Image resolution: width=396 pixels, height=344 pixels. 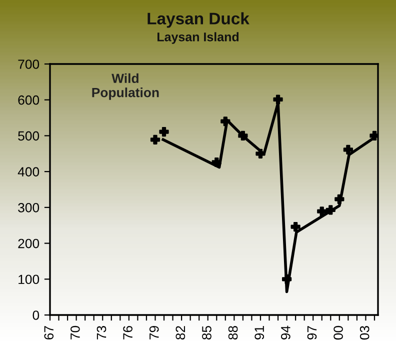 I want to click on x-tick-label: 91, so click(x=259, y=333).